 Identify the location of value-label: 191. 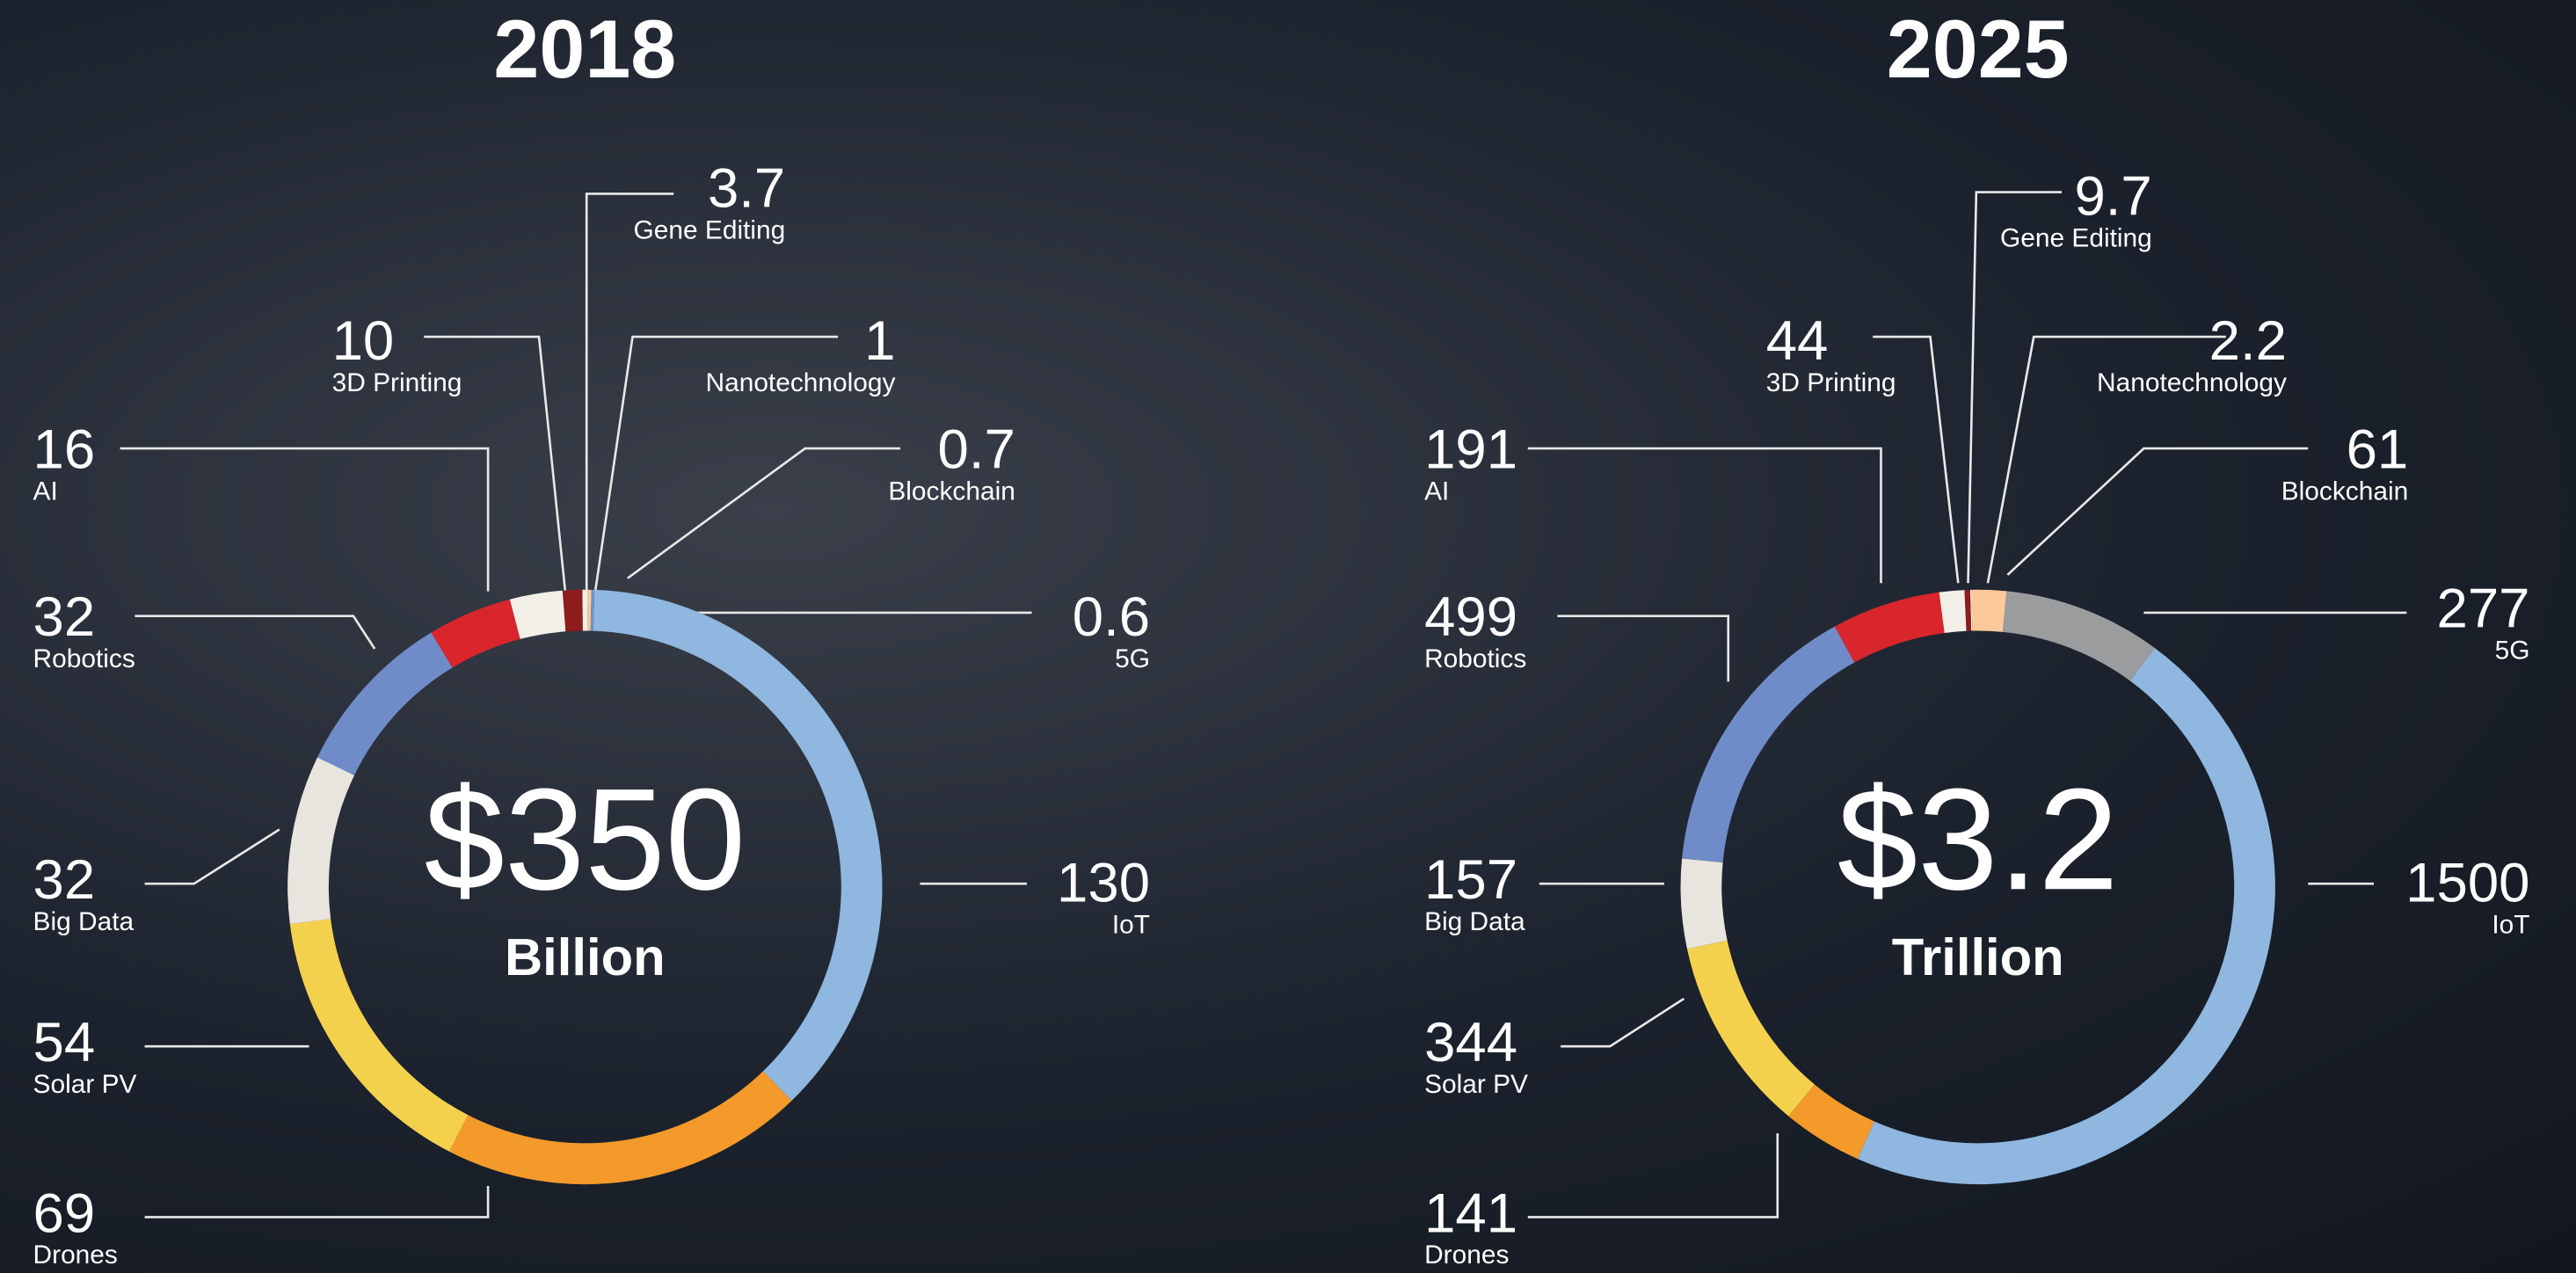
(1470, 449).